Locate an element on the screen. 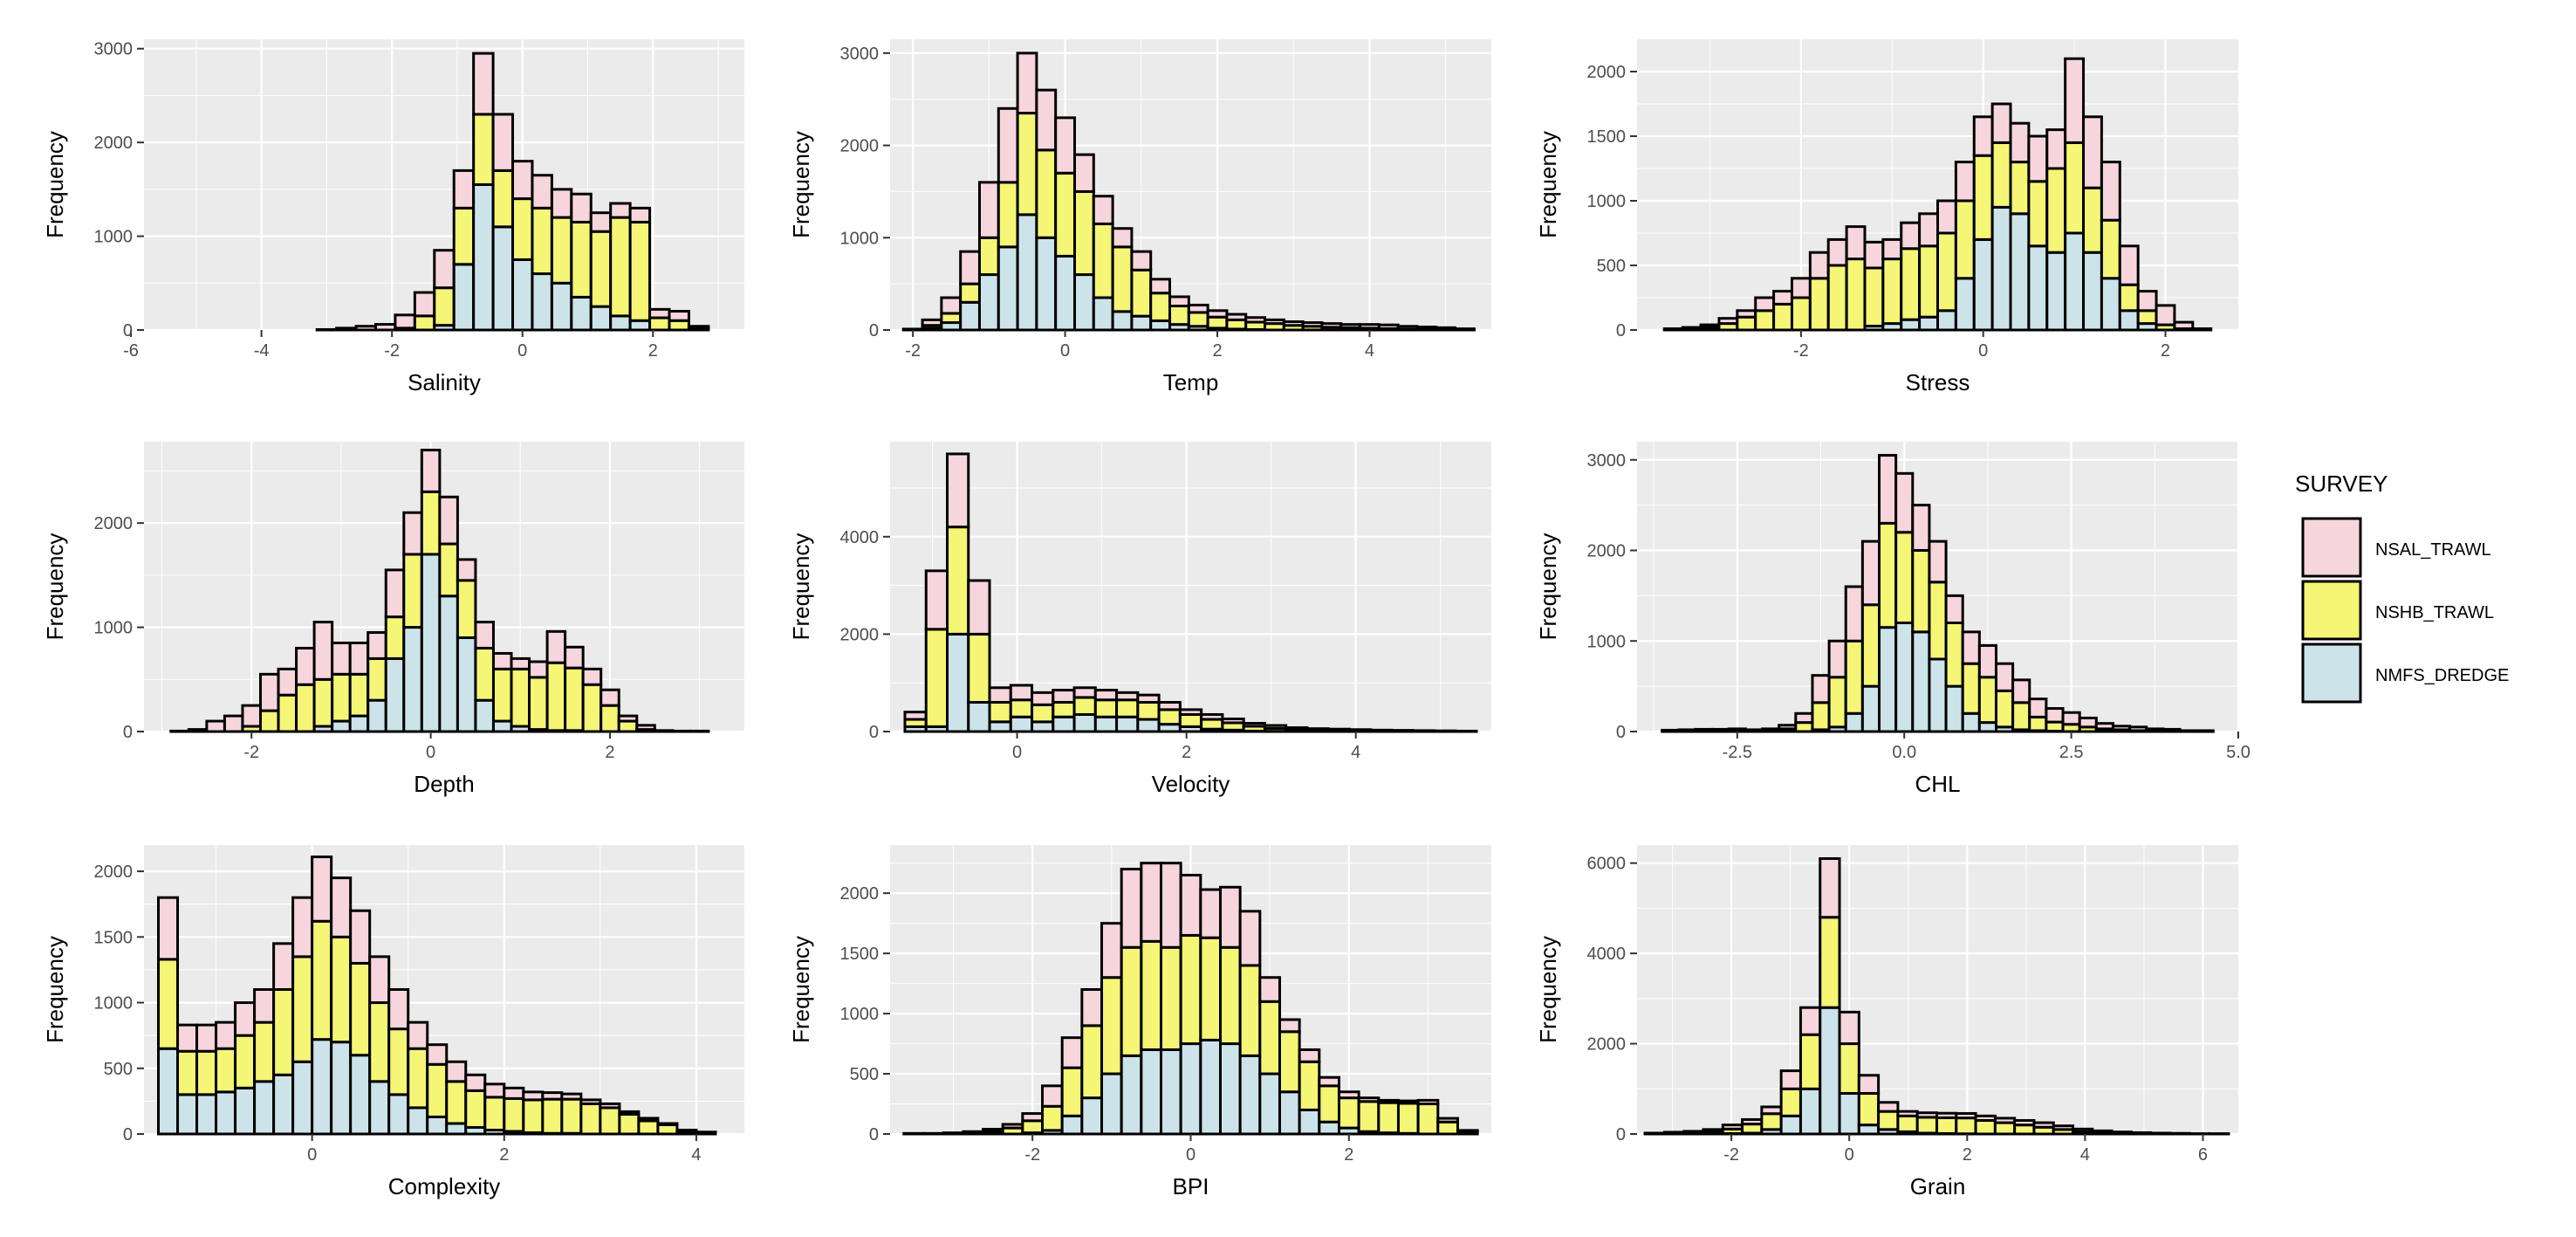  x-axis-title: Velocity is located at coordinates (1191, 784).